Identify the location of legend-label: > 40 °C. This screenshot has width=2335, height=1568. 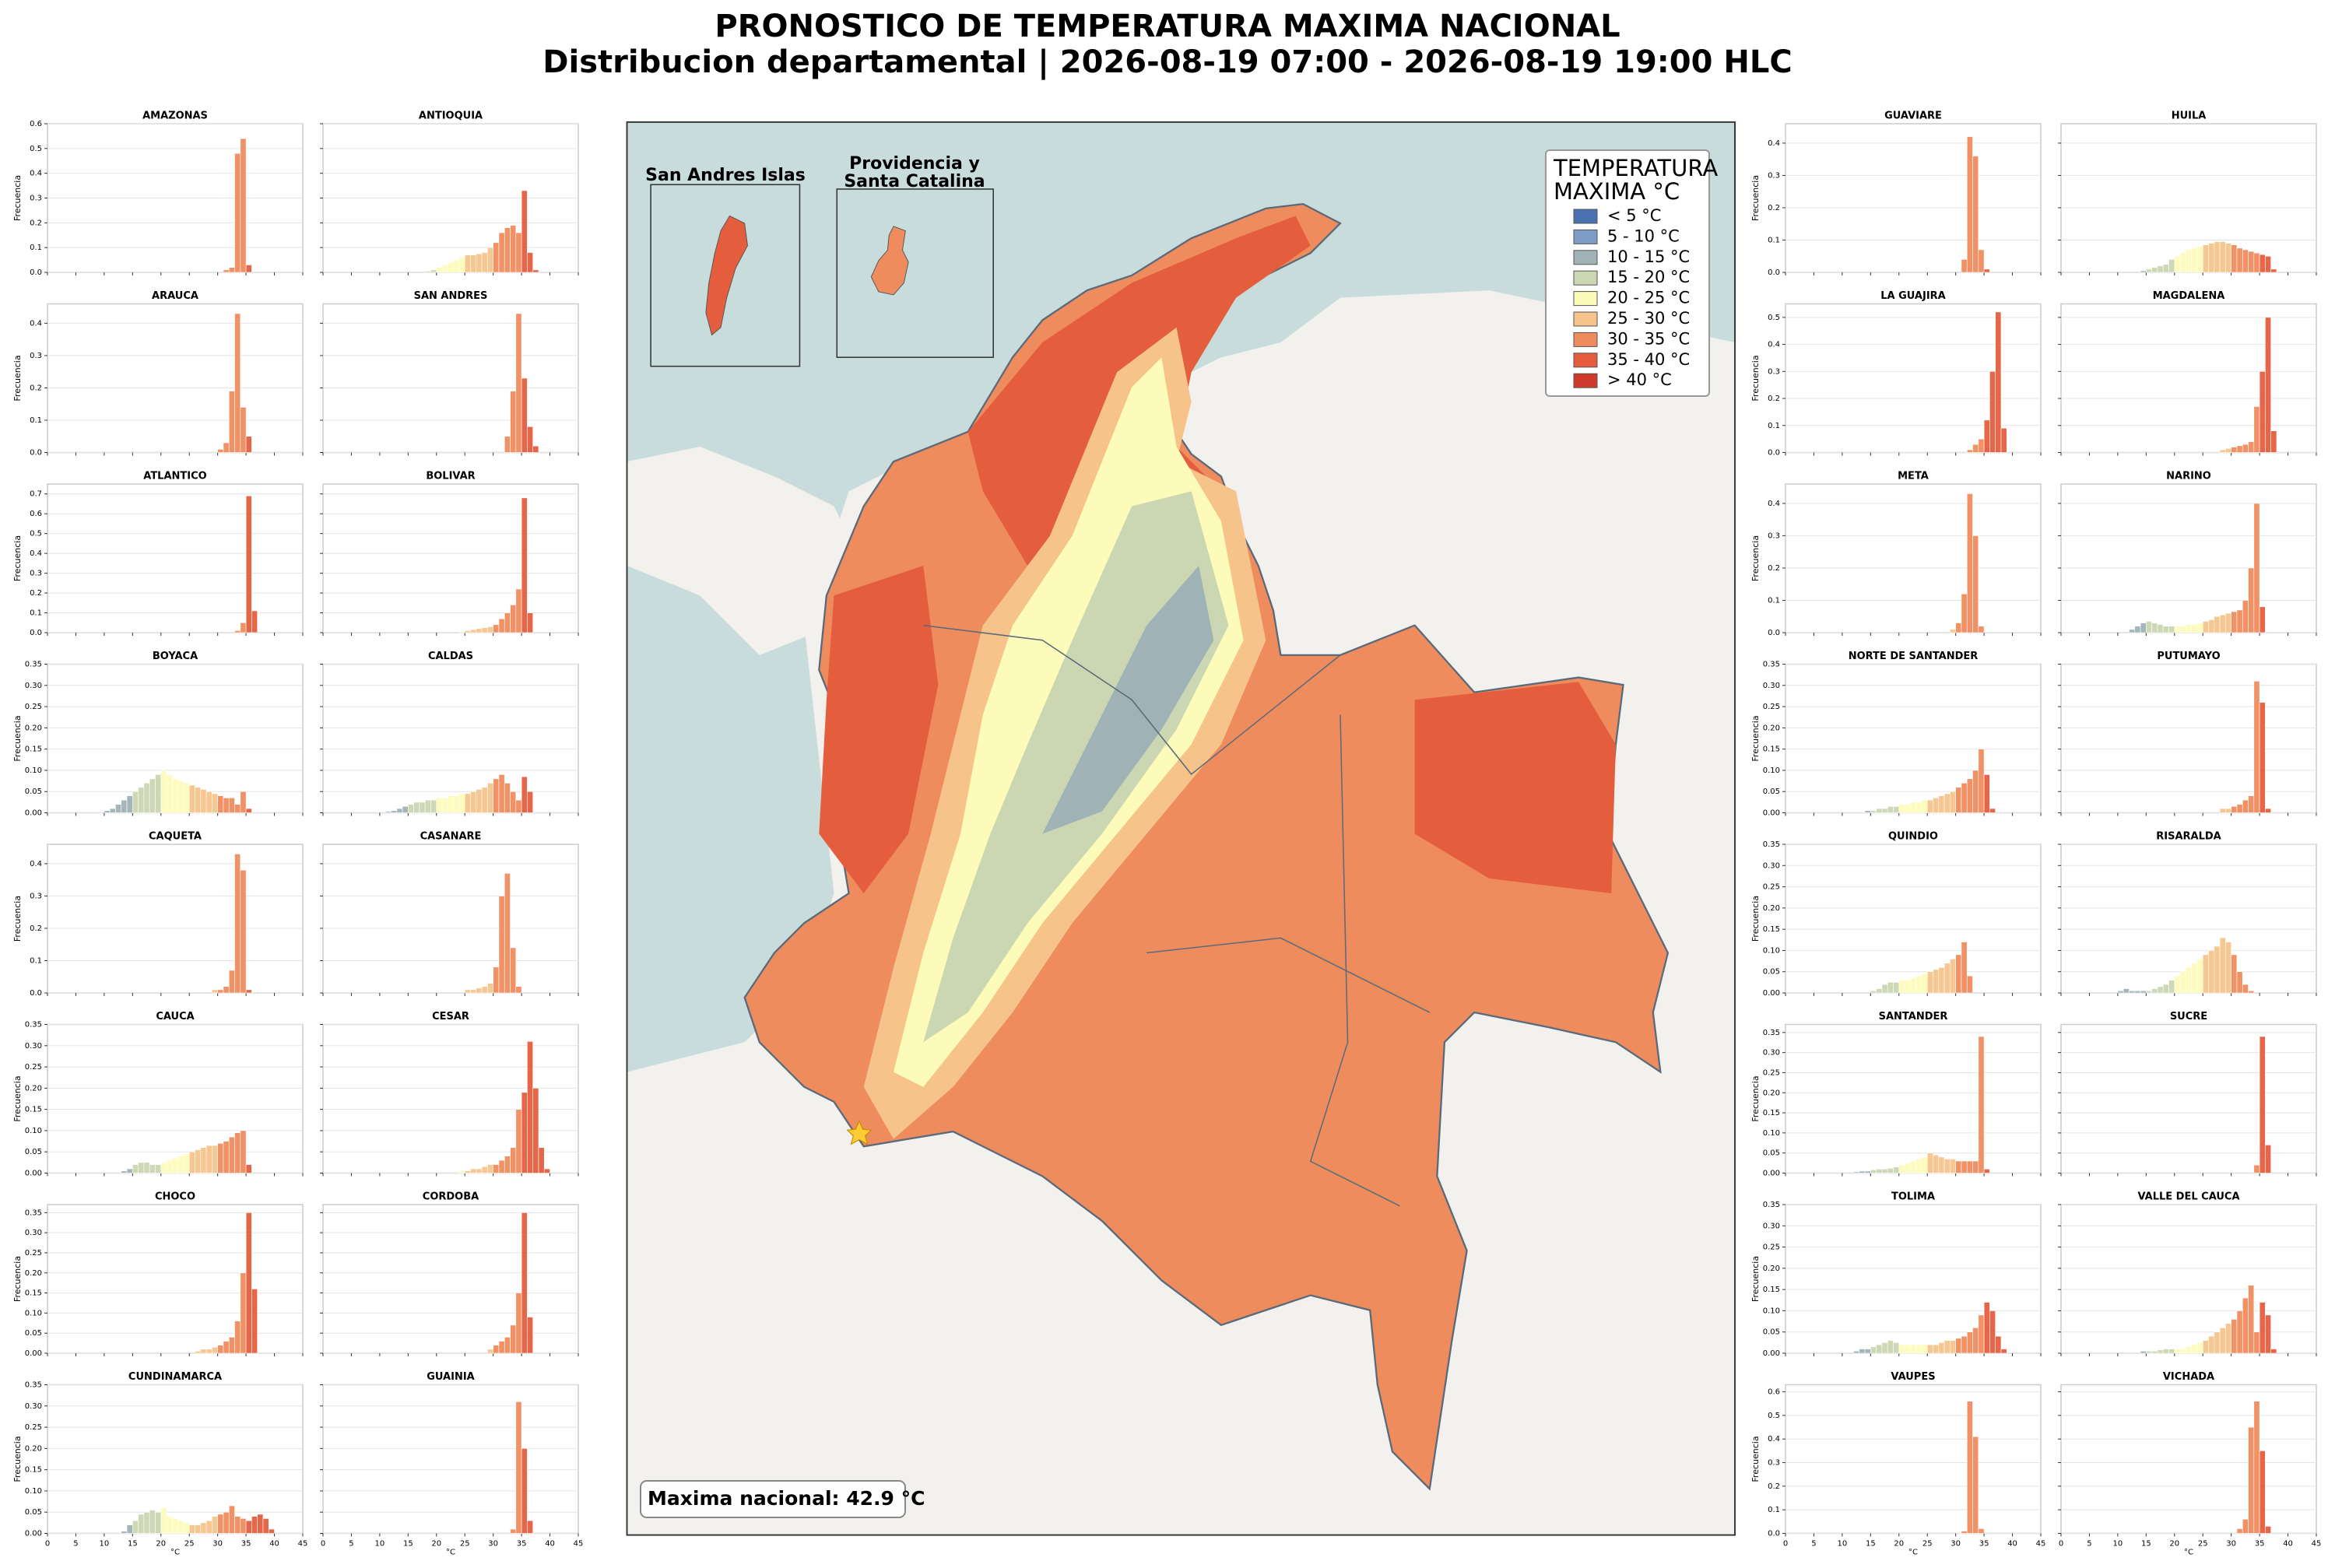
(1639, 379).